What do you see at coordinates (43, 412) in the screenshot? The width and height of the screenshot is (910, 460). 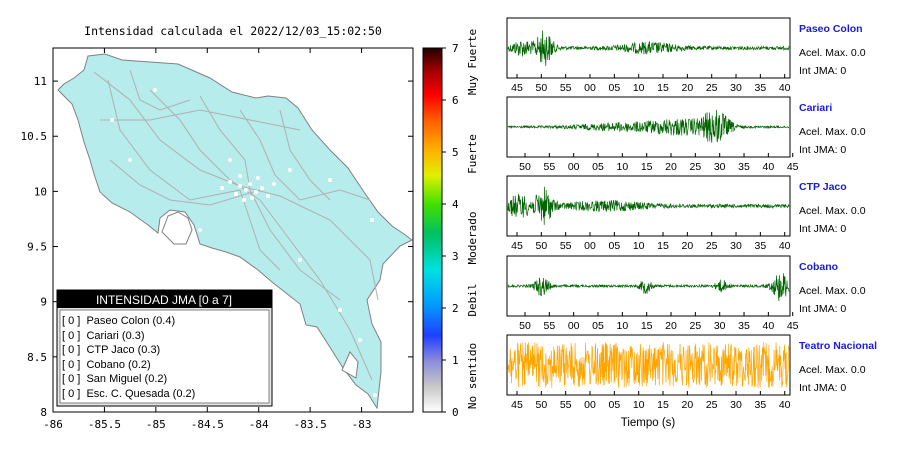 I see `map-y-tick-label: 8` at bounding box center [43, 412].